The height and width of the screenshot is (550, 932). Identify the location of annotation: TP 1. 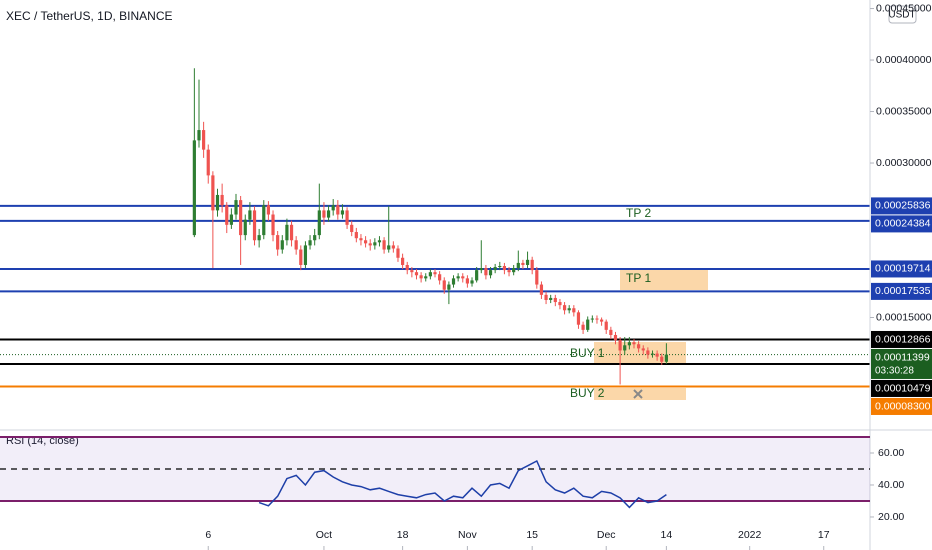
(638, 278).